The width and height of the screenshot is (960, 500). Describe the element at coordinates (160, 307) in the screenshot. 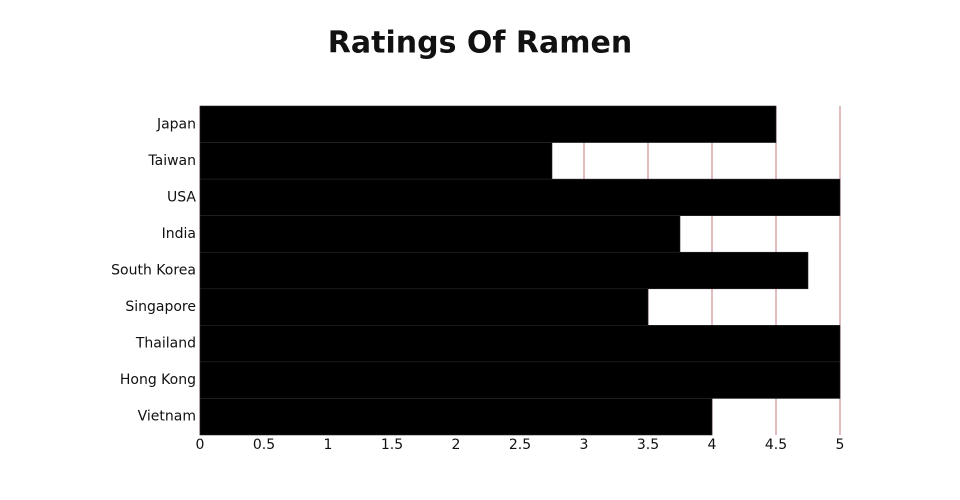

I see `y-tick-label: Singapore` at that location.